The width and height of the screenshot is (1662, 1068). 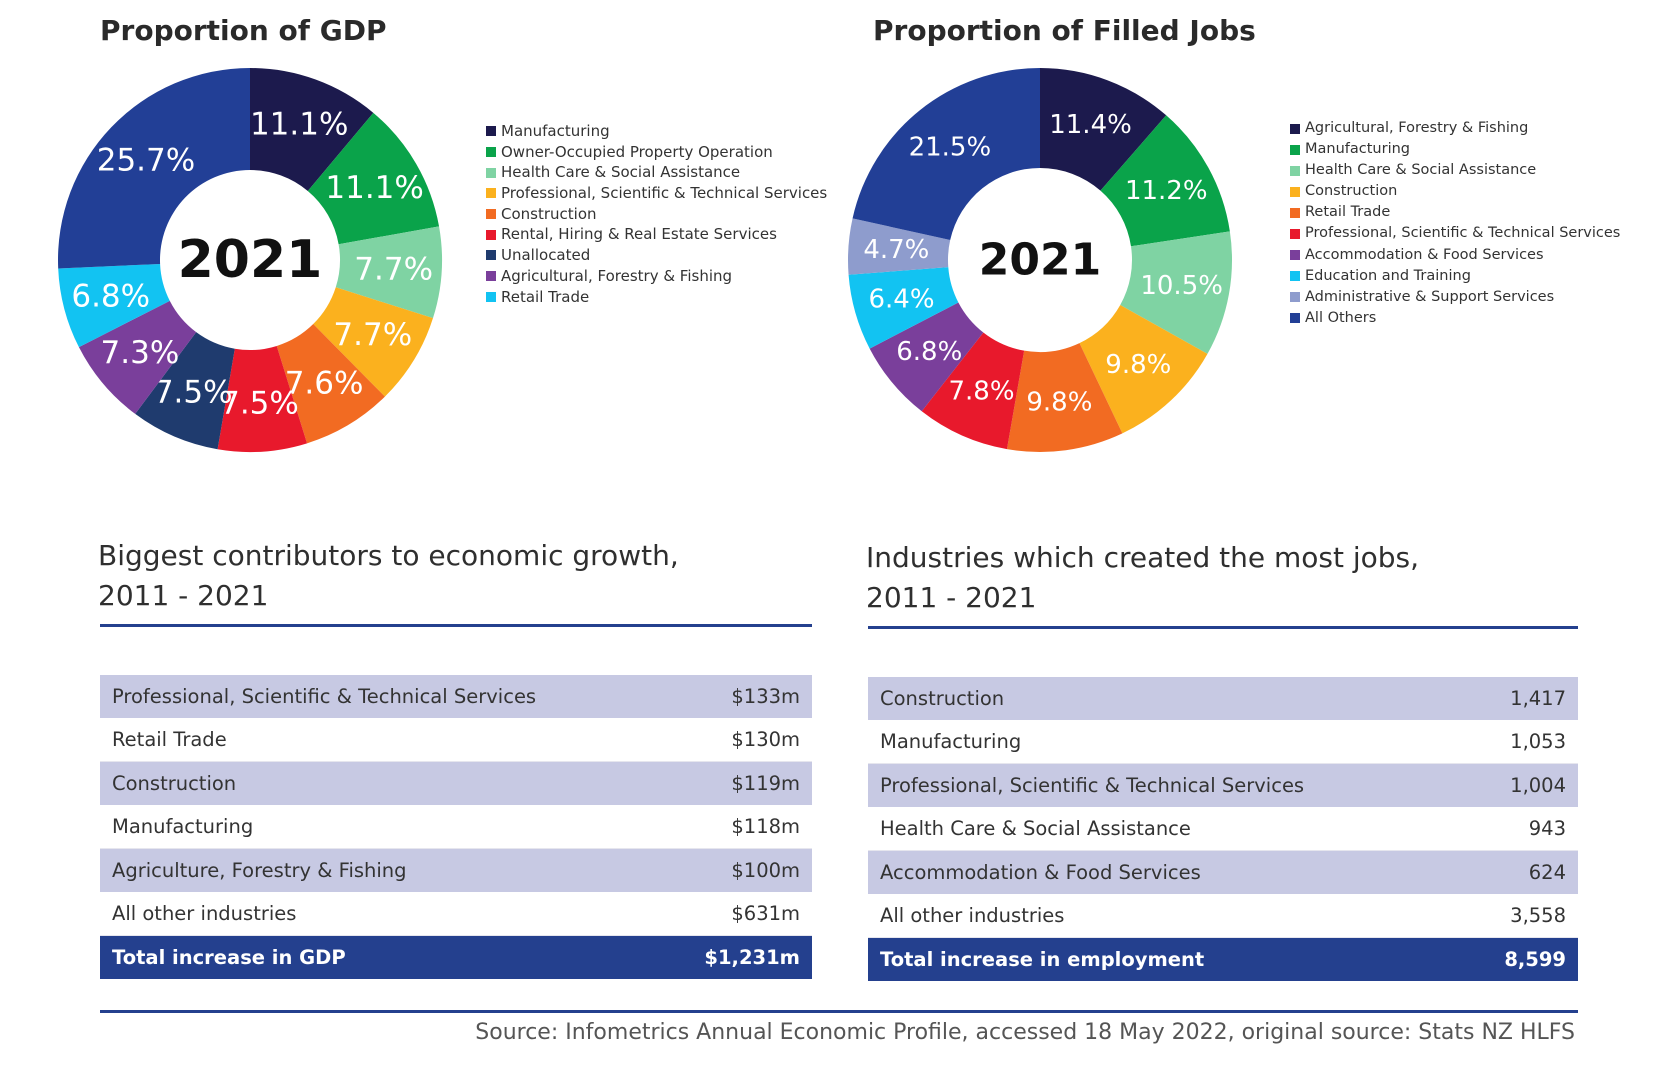 What do you see at coordinates (110, 297) in the screenshot?
I see `slice-data-label: 6.8%` at bounding box center [110, 297].